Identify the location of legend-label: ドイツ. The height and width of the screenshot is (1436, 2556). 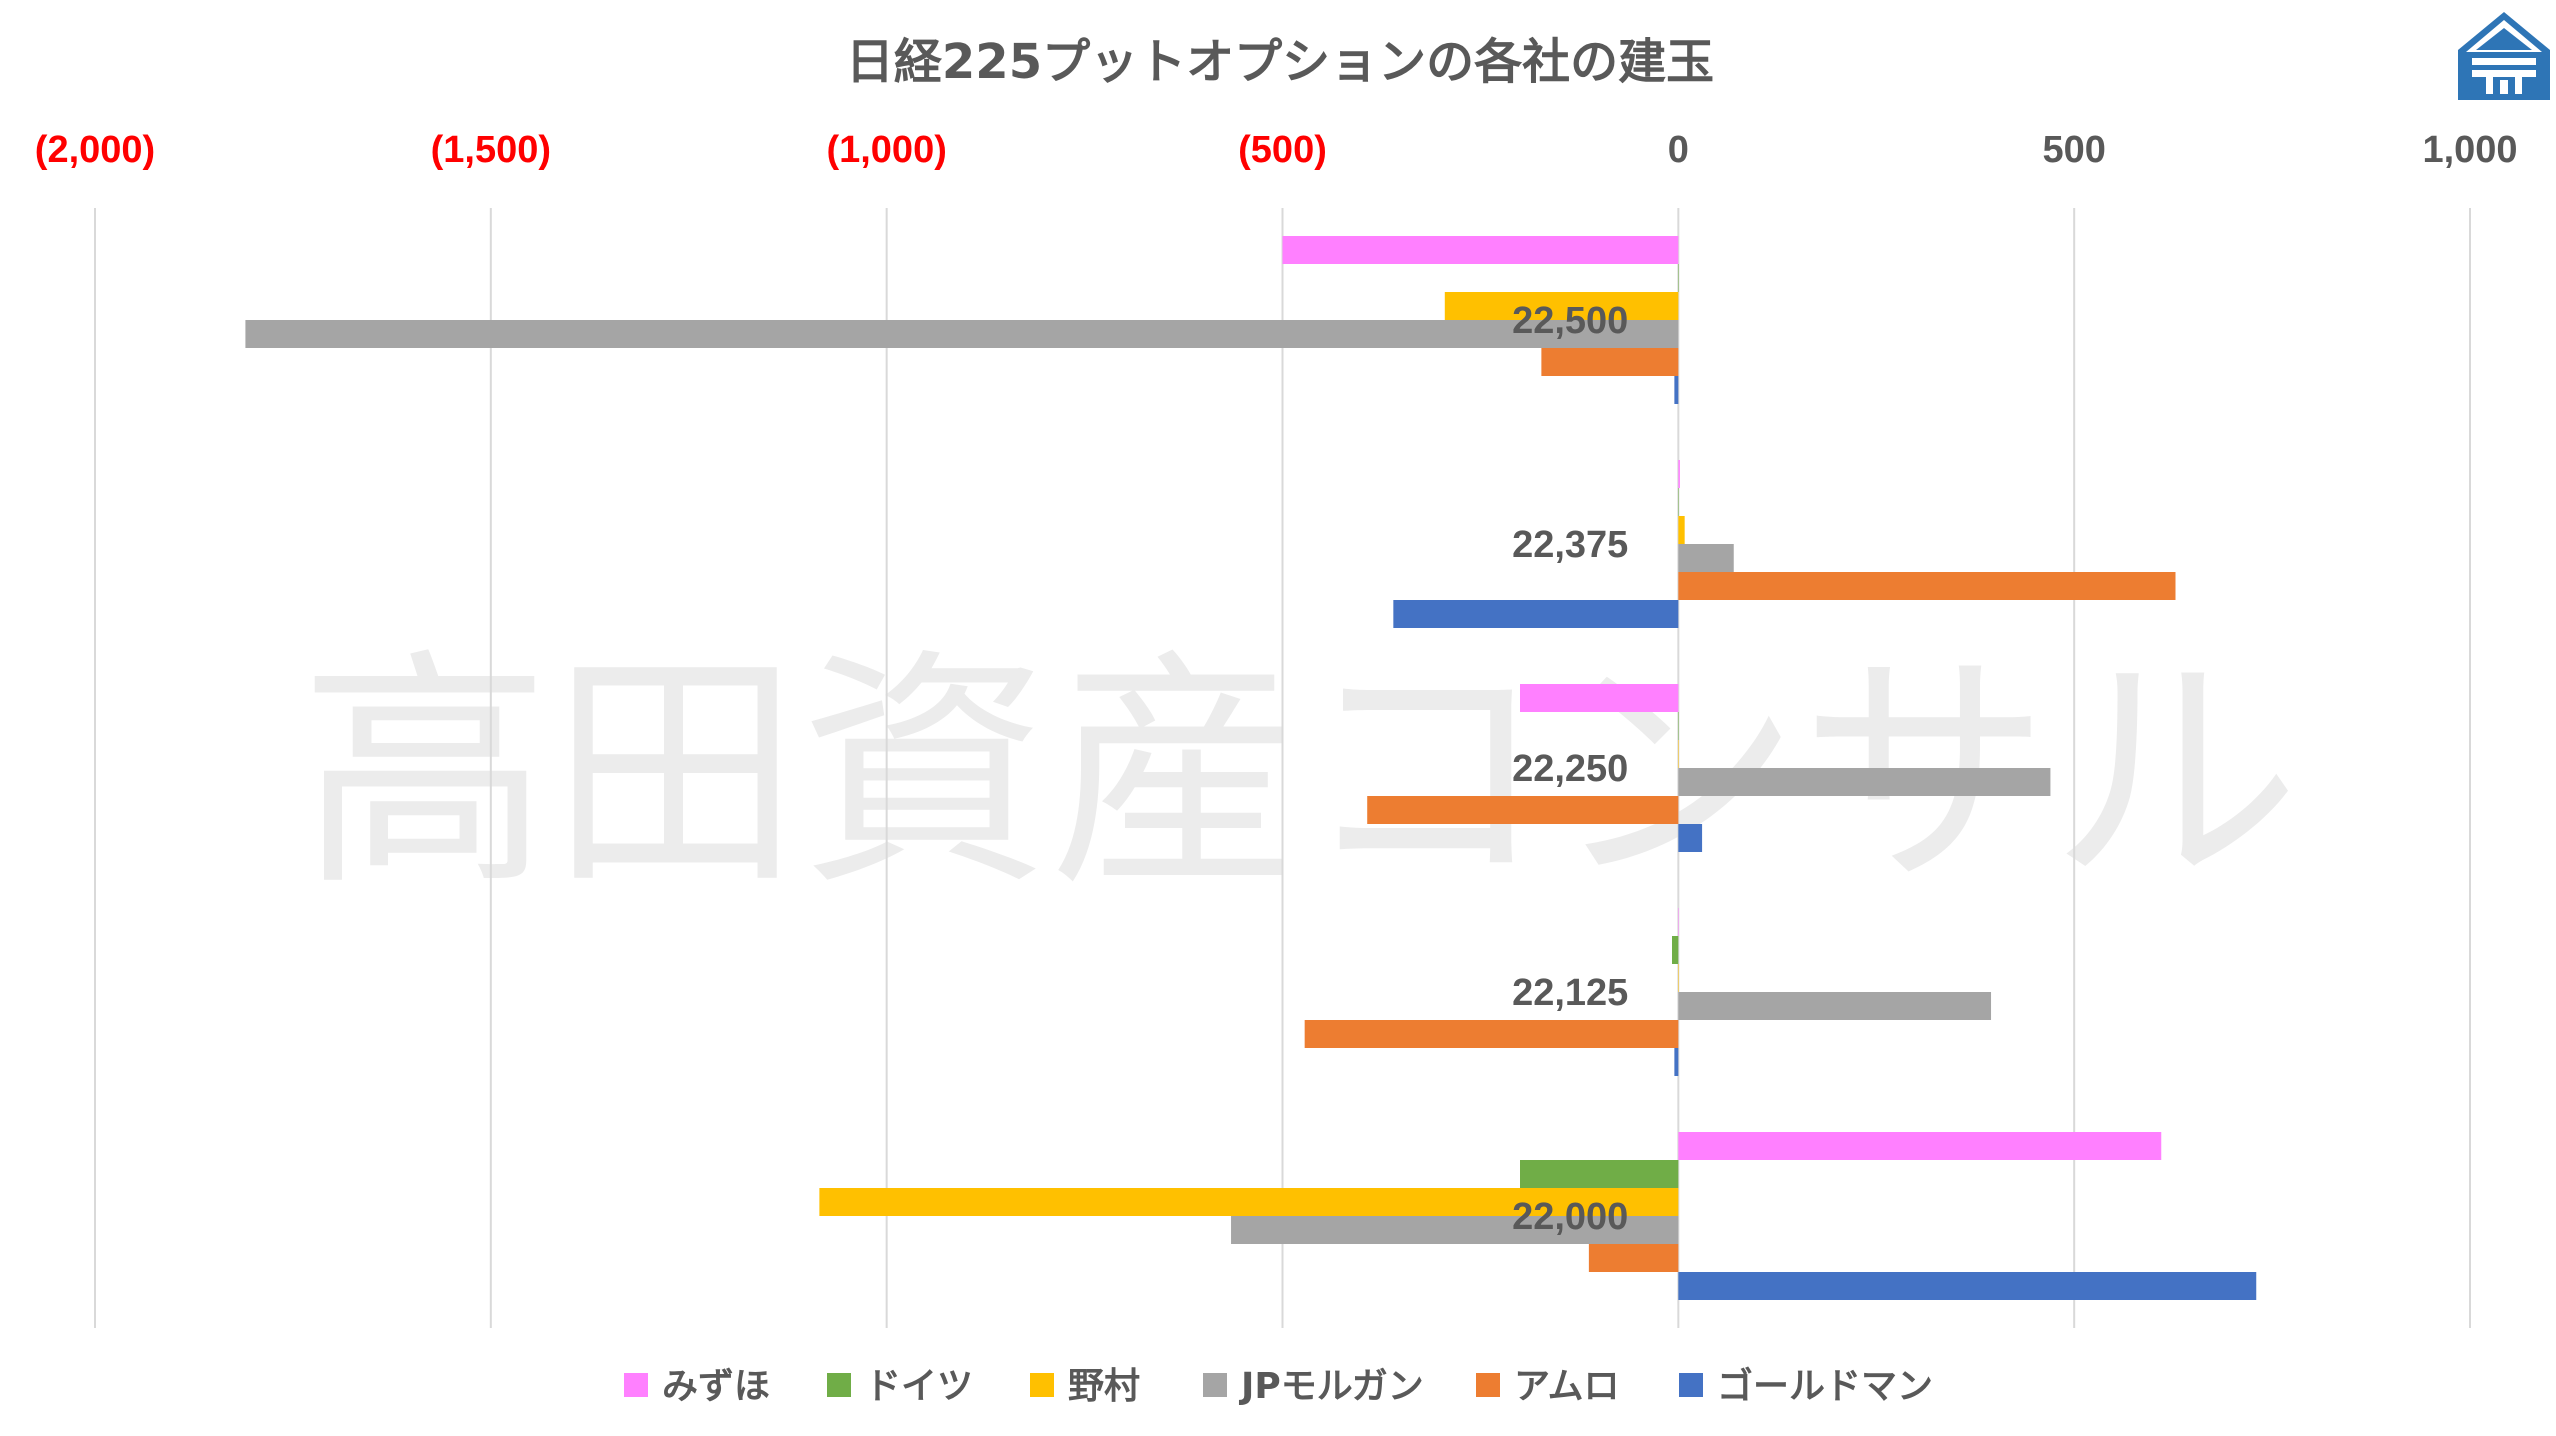
(919, 1386).